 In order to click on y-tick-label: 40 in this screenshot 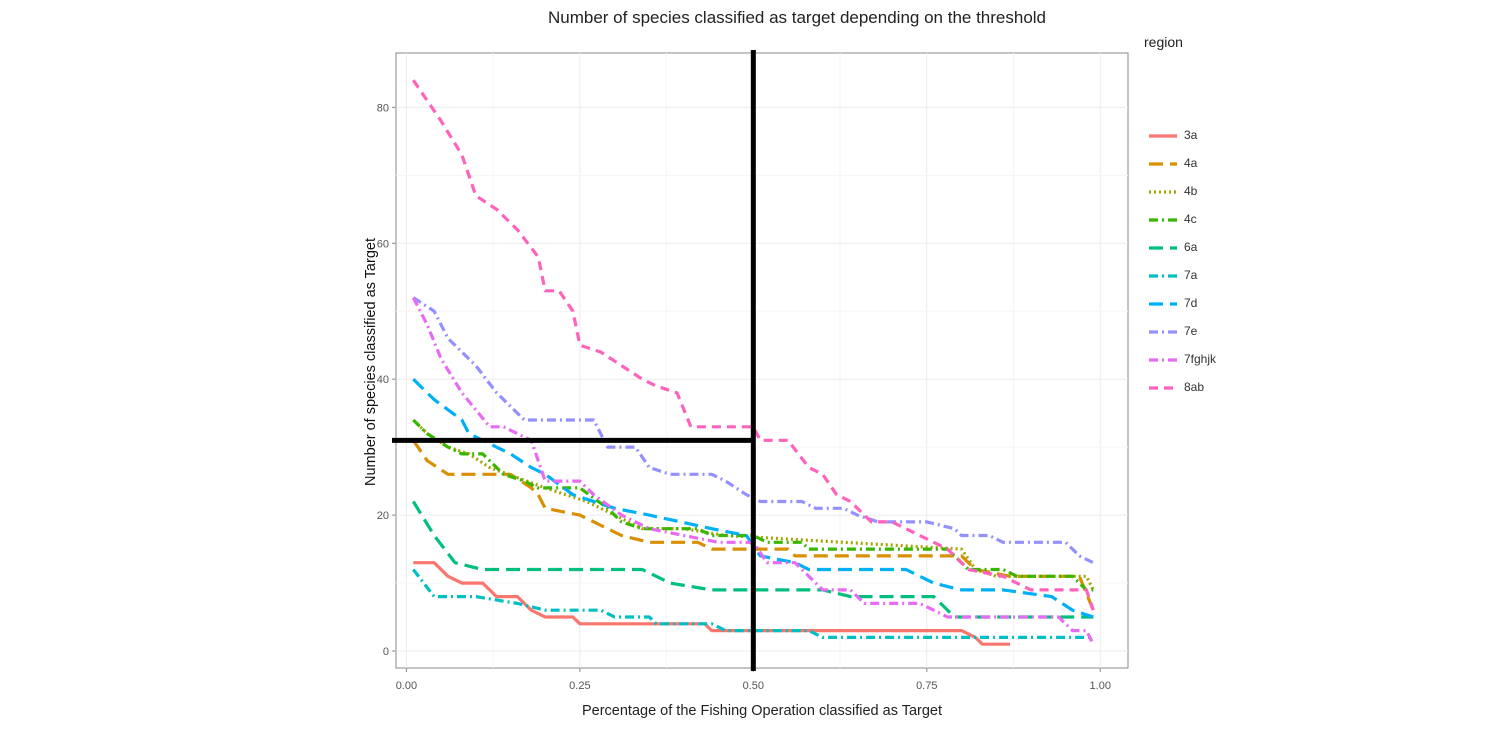, I will do `click(383, 380)`.